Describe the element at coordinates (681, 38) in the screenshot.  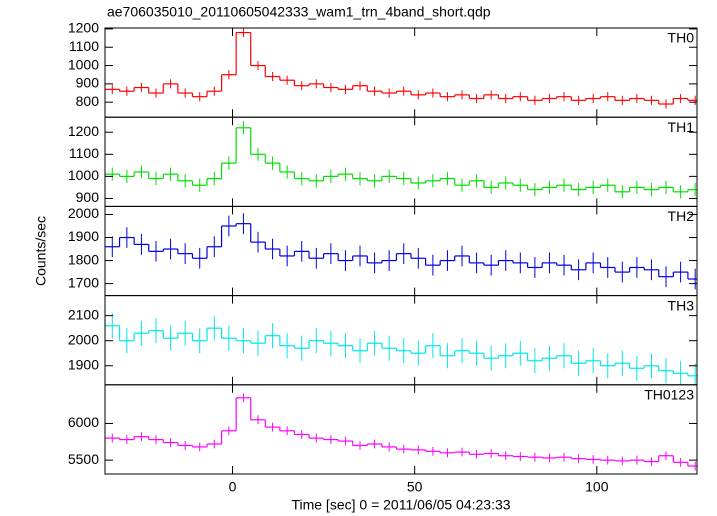
I see `panel-label: TH0` at that location.